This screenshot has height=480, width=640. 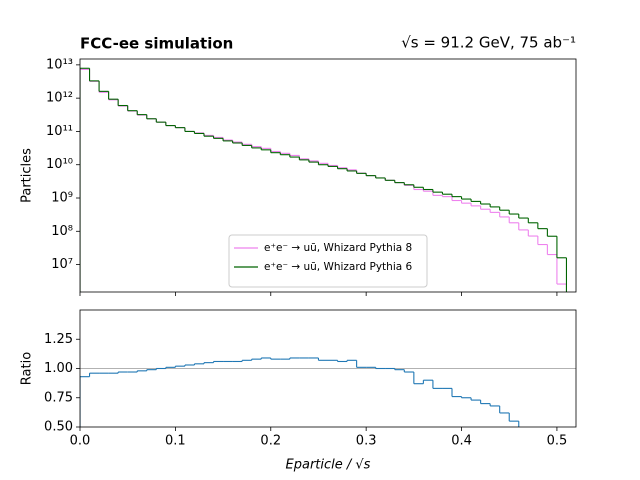 What do you see at coordinates (338, 248) in the screenshot?
I see `legend-label: e⁺e⁻ → uū, Whizard Pythia 8` at bounding box center [338, 248].